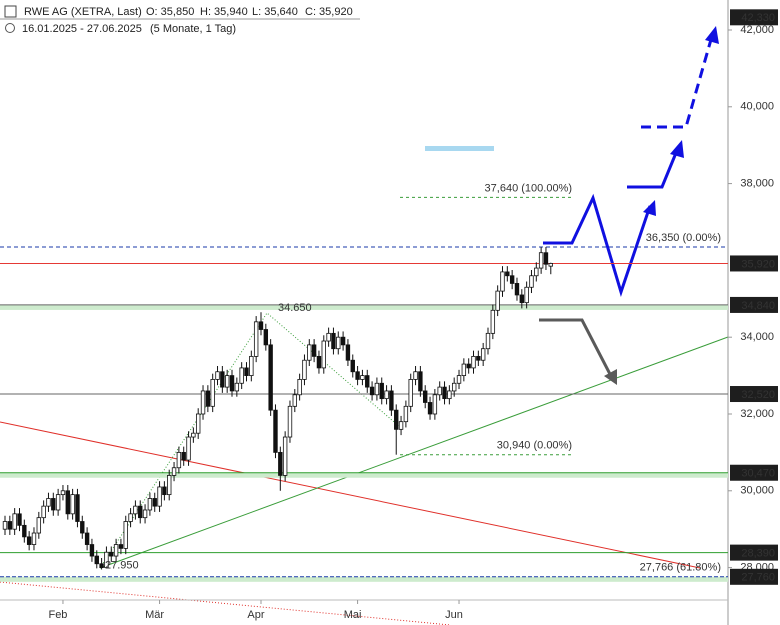 Image resolution: width=780 pixels, height=625 pixels. I want to click on fib-label: 36,350 (0.00%), so click(683, 238).